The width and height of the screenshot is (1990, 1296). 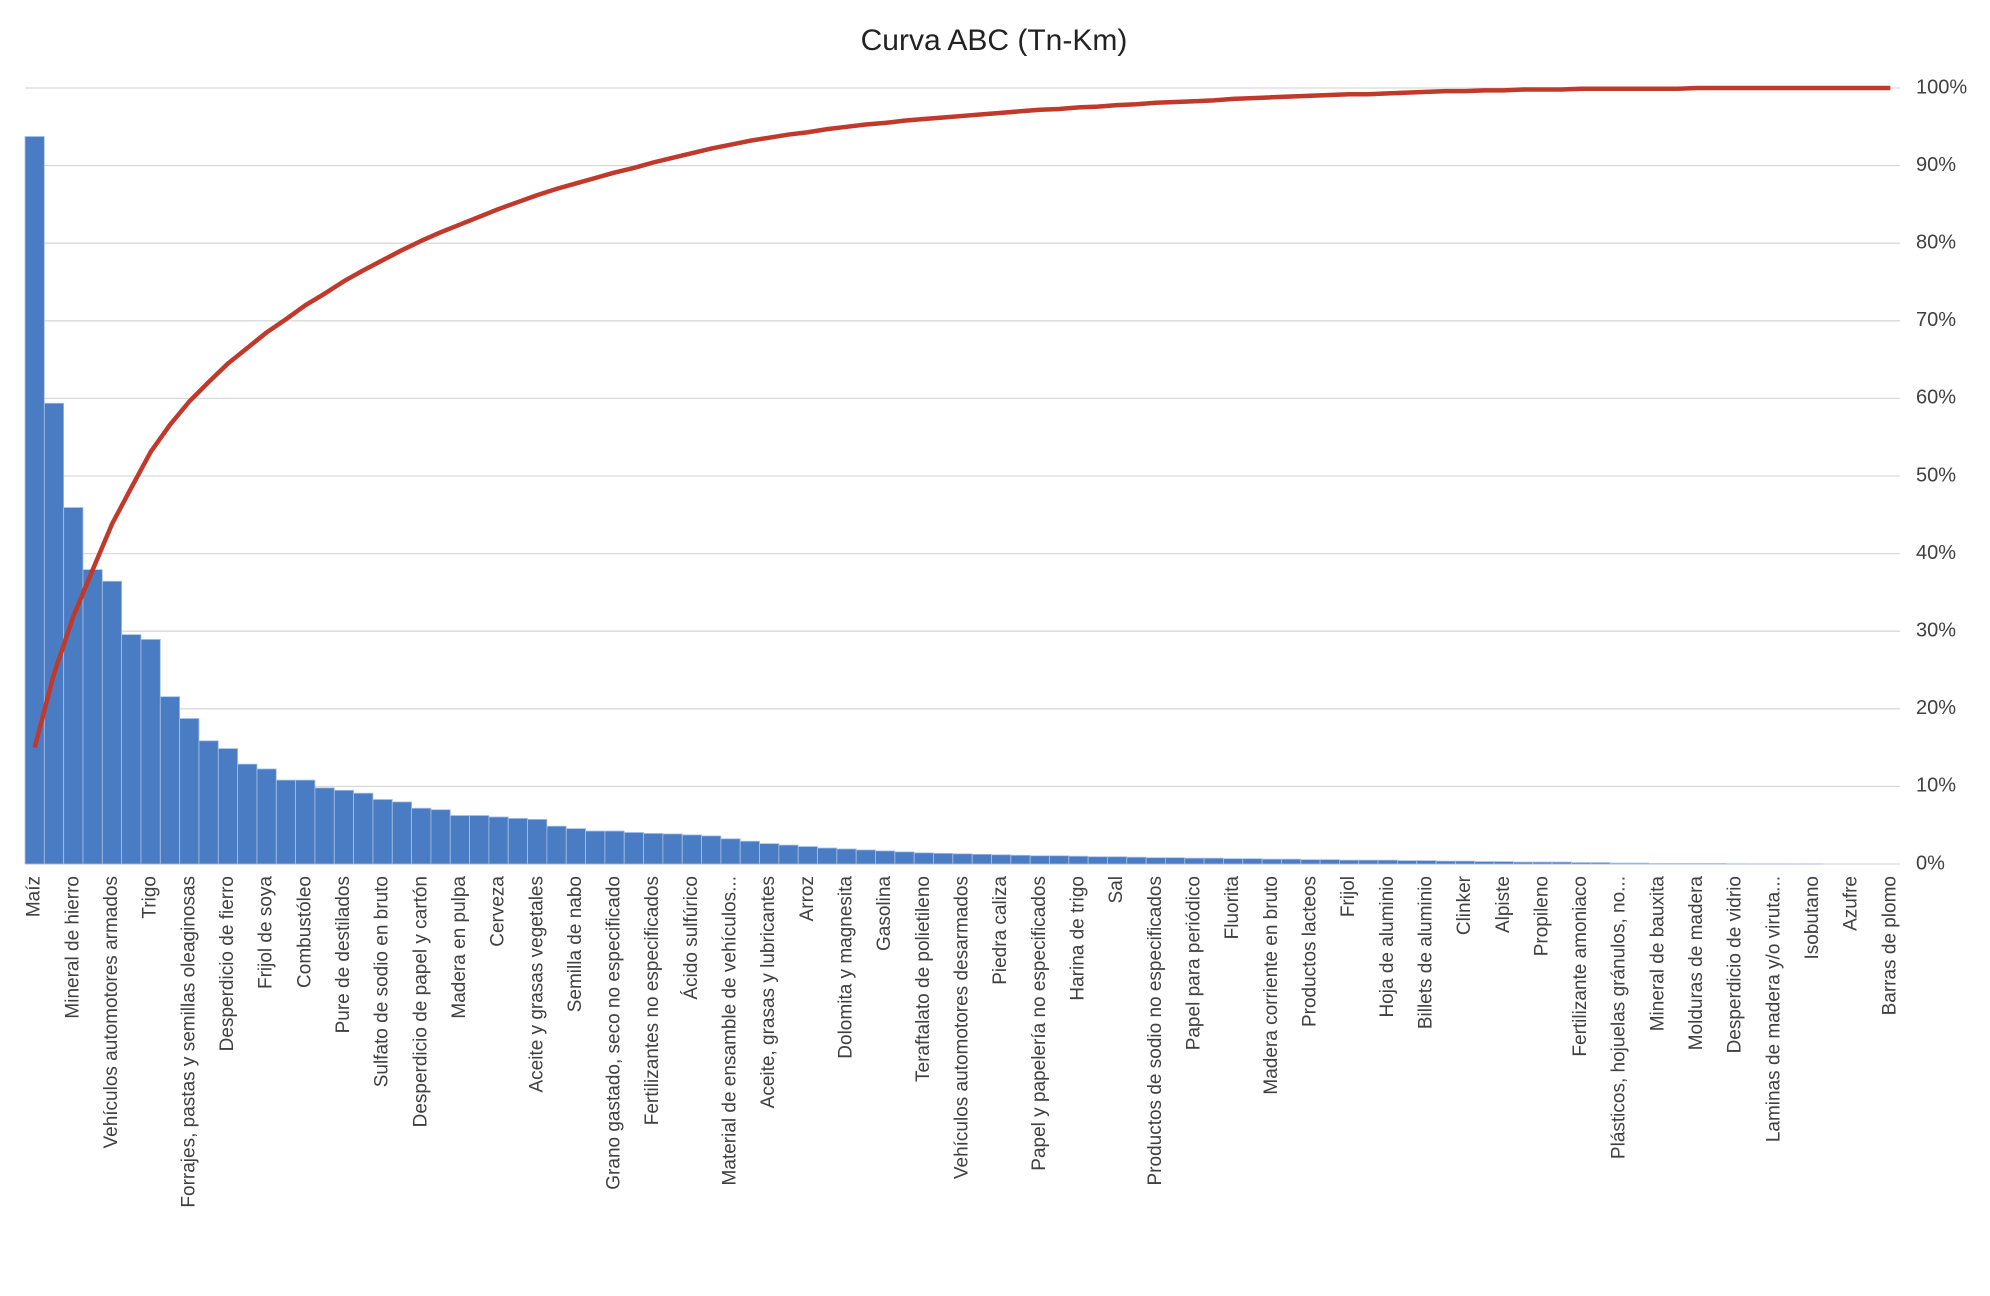 What do you see at coordinates (1116, 889) in the screenshot?
I see `x-tick-label: Sal` at bounding box center [1116, 889].